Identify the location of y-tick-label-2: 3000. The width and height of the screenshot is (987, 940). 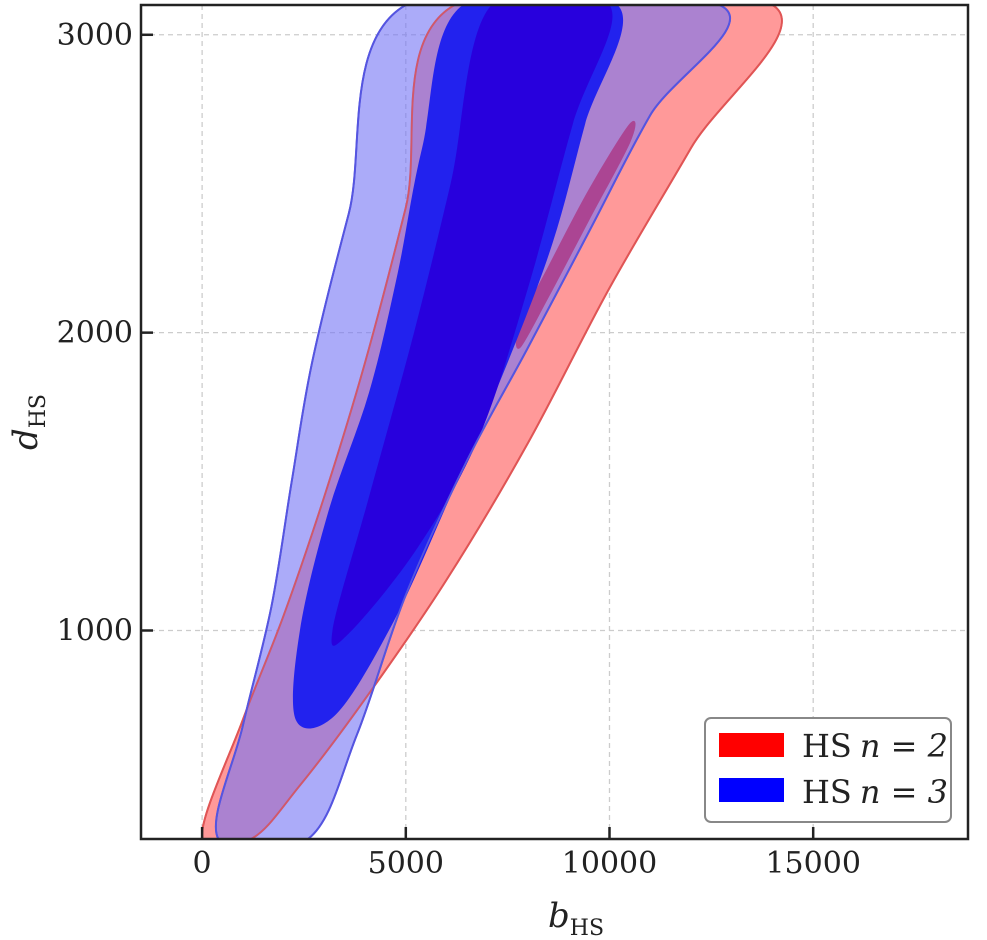
(95, 35).